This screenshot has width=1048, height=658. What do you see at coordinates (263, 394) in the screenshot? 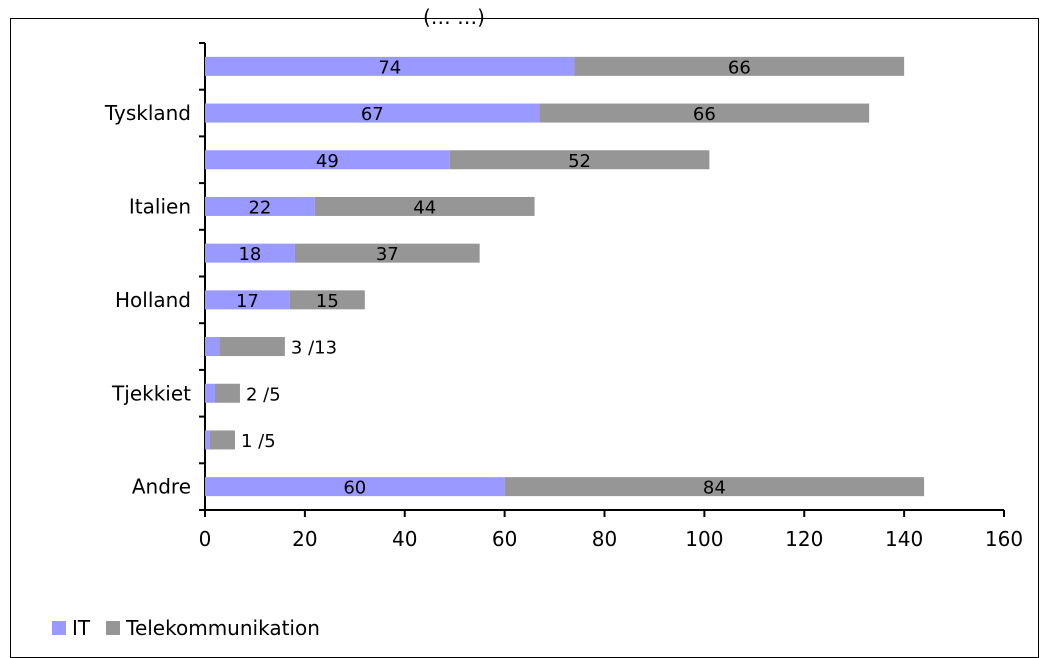
I see `data-label-combined: 2 /5` at bounding box center [263, 394].